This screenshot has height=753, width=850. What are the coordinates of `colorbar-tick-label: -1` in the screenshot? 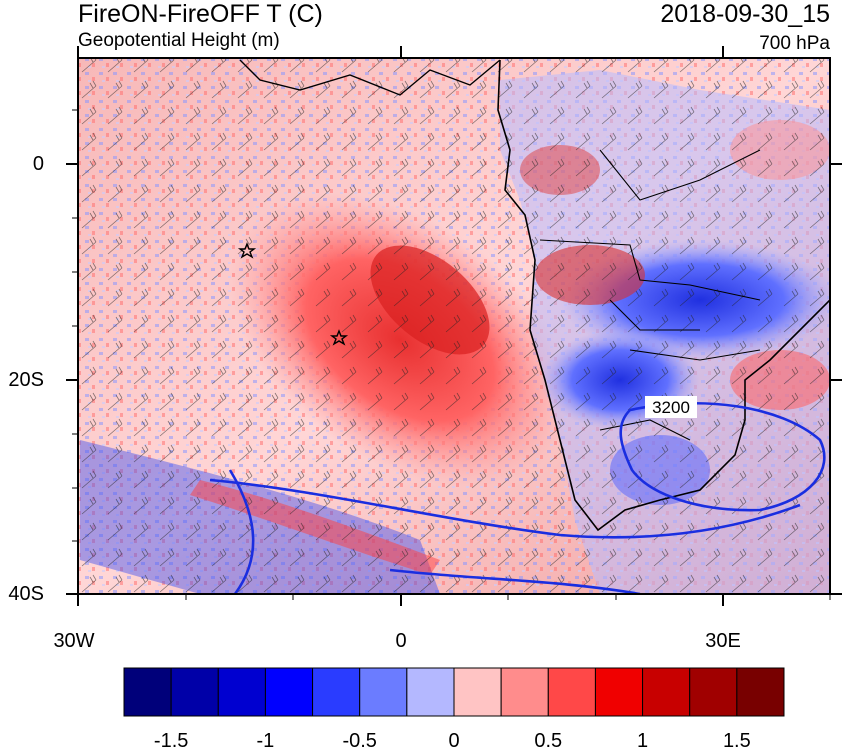 It's located at (265, 741).